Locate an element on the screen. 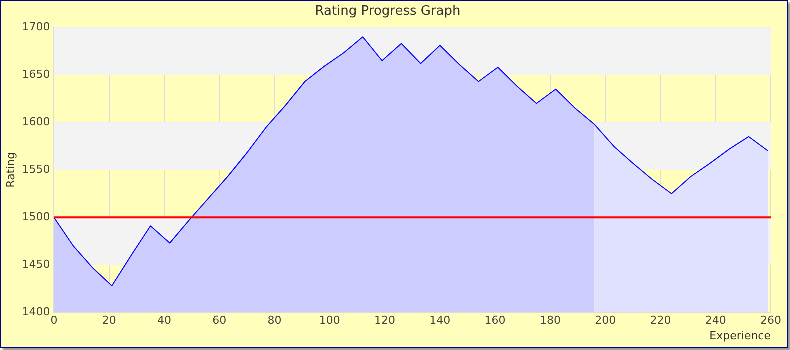  y-tick-label: 1600 is located at coordinates (36, 121).